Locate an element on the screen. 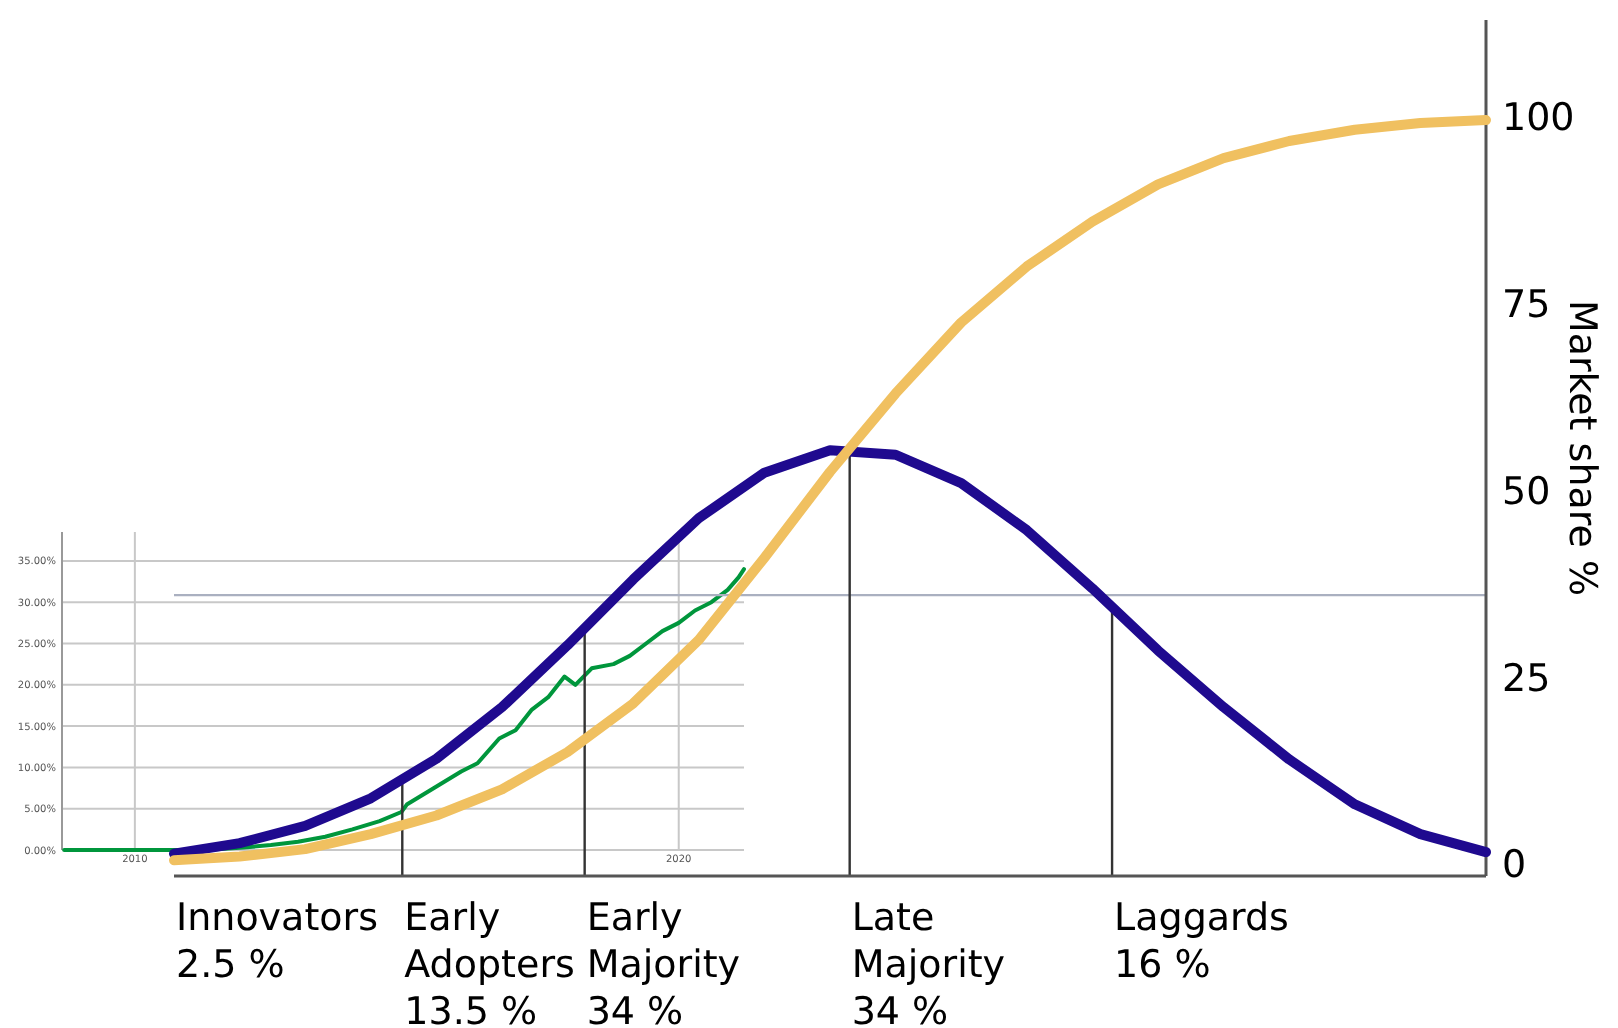  y-tick-label: 75 is located at coordinates (1526, 305).